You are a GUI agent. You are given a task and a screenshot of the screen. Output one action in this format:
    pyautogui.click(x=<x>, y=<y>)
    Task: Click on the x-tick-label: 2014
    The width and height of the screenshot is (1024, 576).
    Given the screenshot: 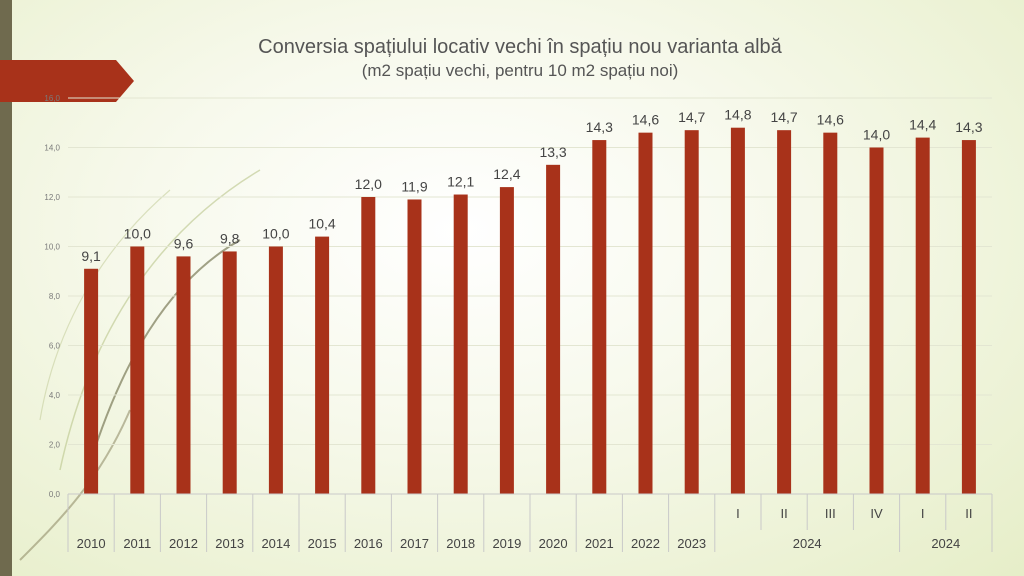 What is the action you would take?
    pyautogui.click(x=275, y=543)
    